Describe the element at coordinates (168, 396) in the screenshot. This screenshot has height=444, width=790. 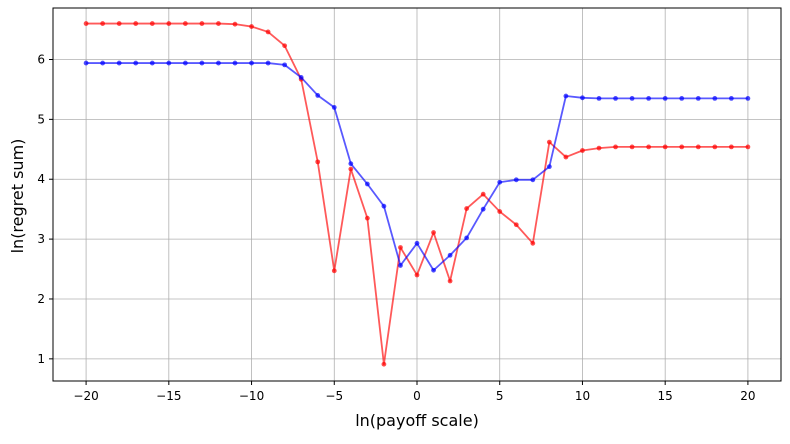
I see `x-tick-label: −15` at that location.